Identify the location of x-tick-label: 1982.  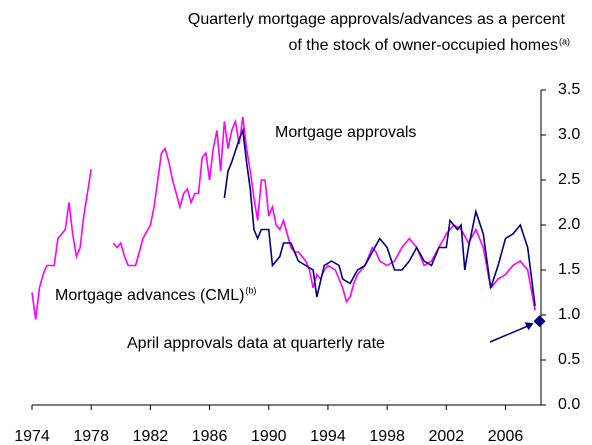
(151, 436).